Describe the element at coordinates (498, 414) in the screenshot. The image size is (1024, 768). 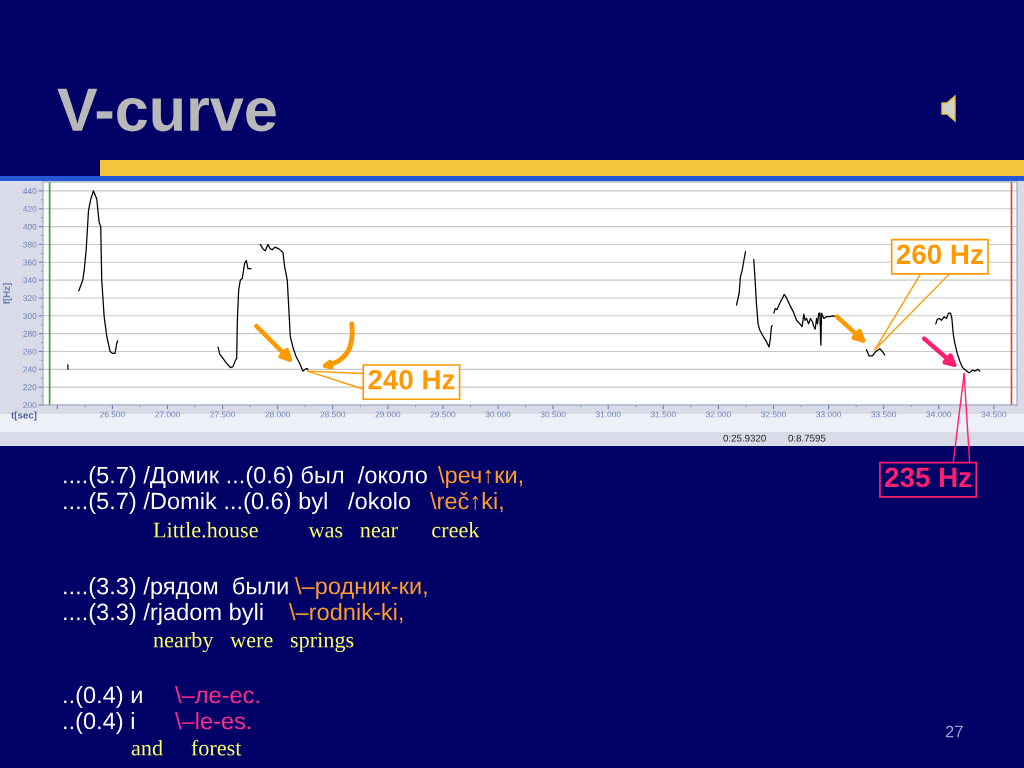
I see `x-tick-label: 30.000` at that location.